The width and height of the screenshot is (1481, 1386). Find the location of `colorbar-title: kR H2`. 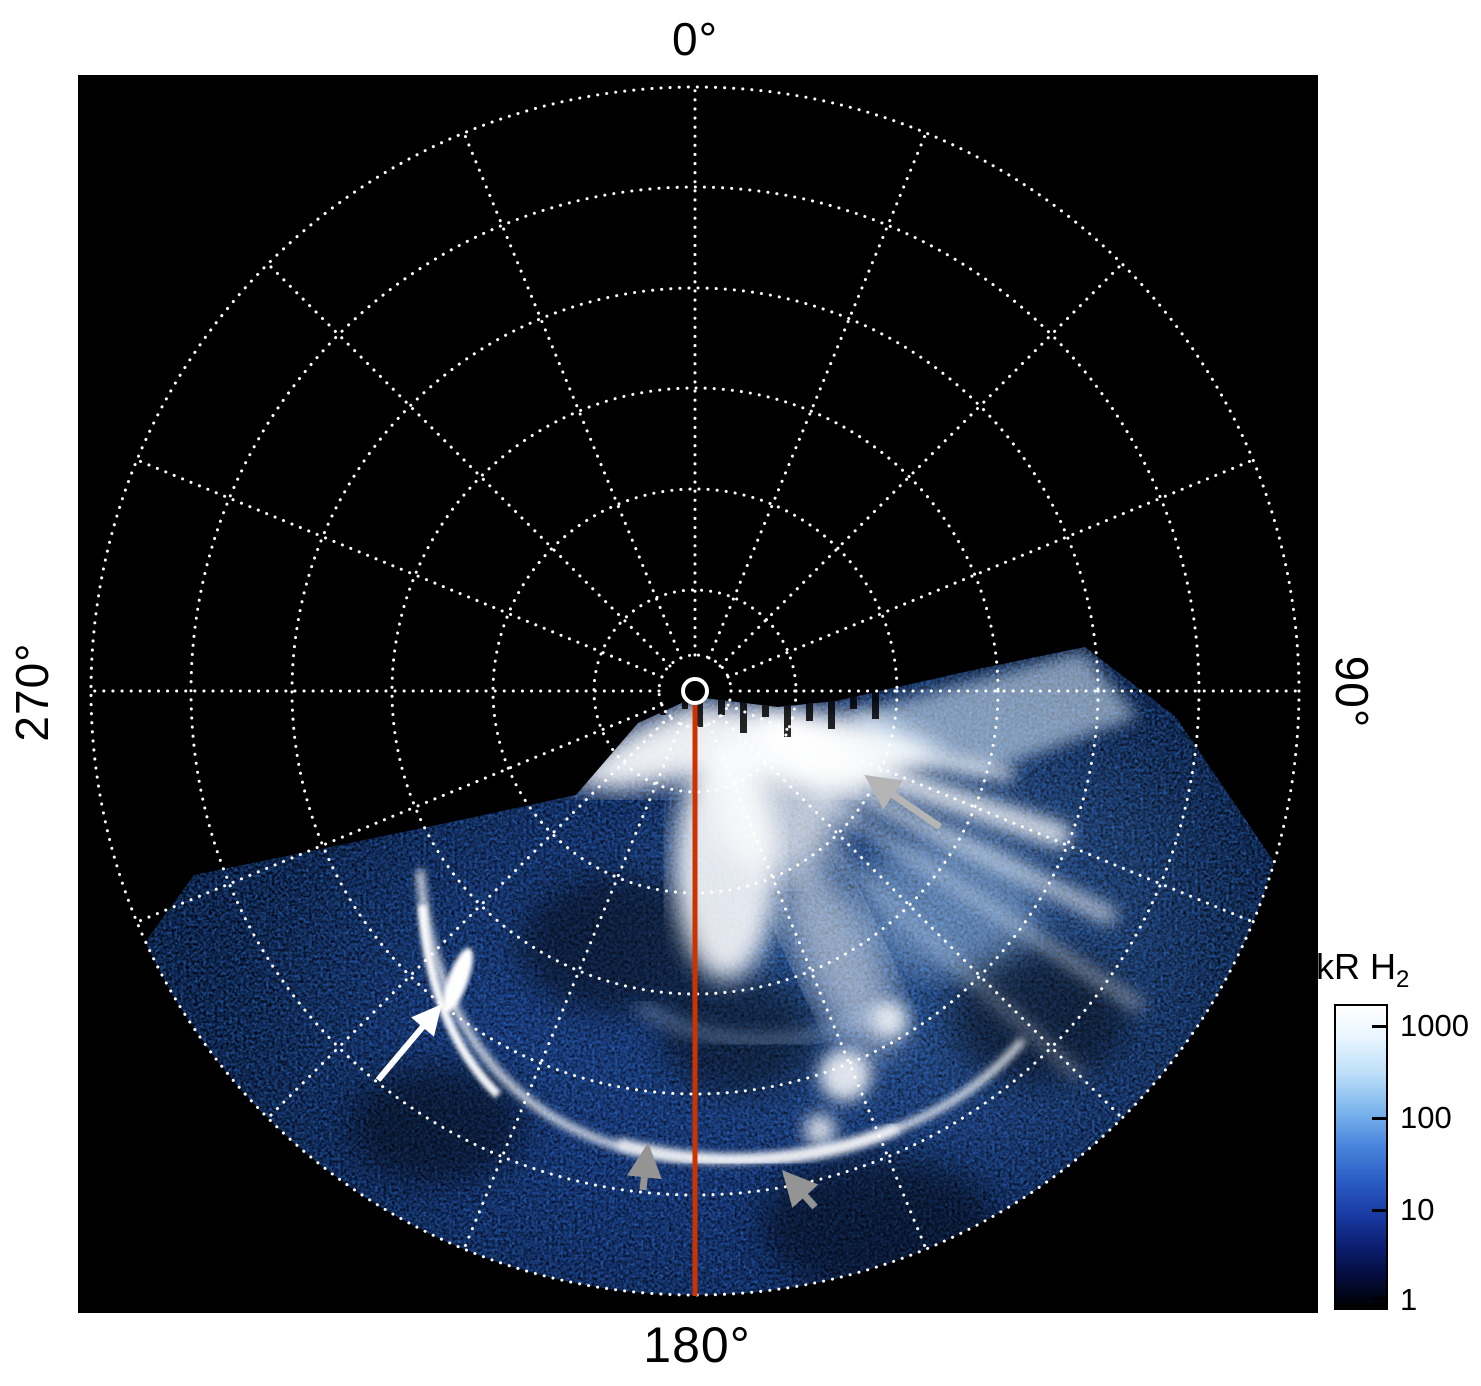

colorbar-title: kR H2 is located at coordinates (1362, 970).